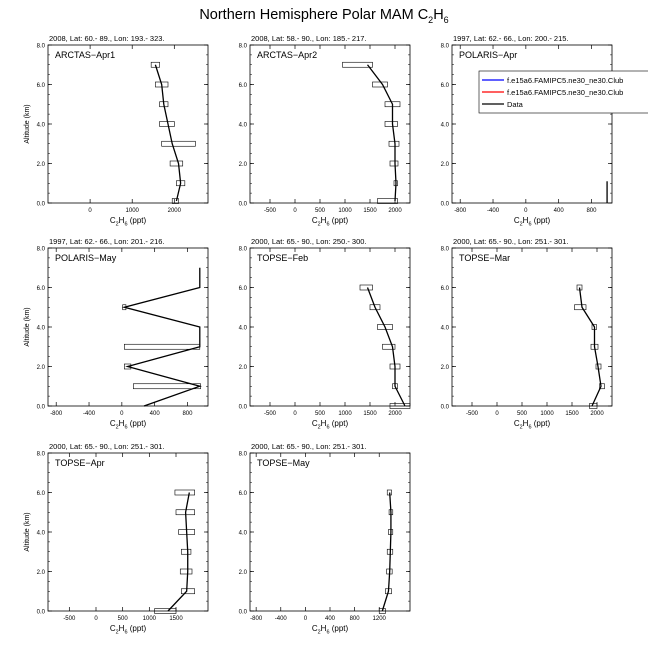  Describe the element at coordinates (484, 258) in the screenshot. I see `campaign-label: TOPSE−Mar` at that location.